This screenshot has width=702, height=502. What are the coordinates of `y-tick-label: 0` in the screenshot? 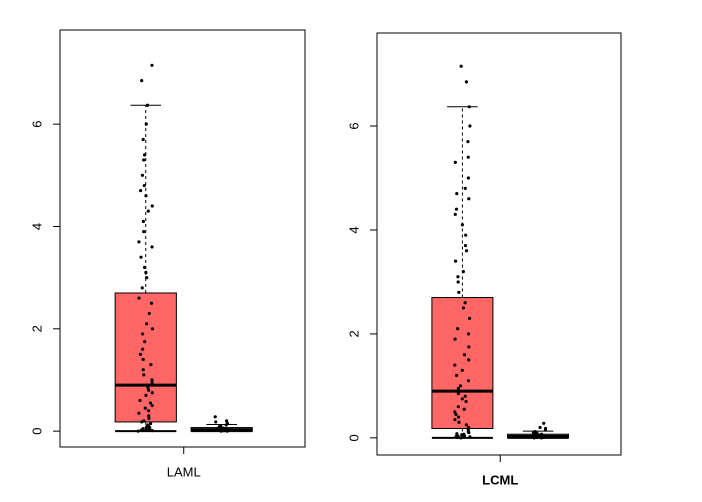 It's located at (353, 437).